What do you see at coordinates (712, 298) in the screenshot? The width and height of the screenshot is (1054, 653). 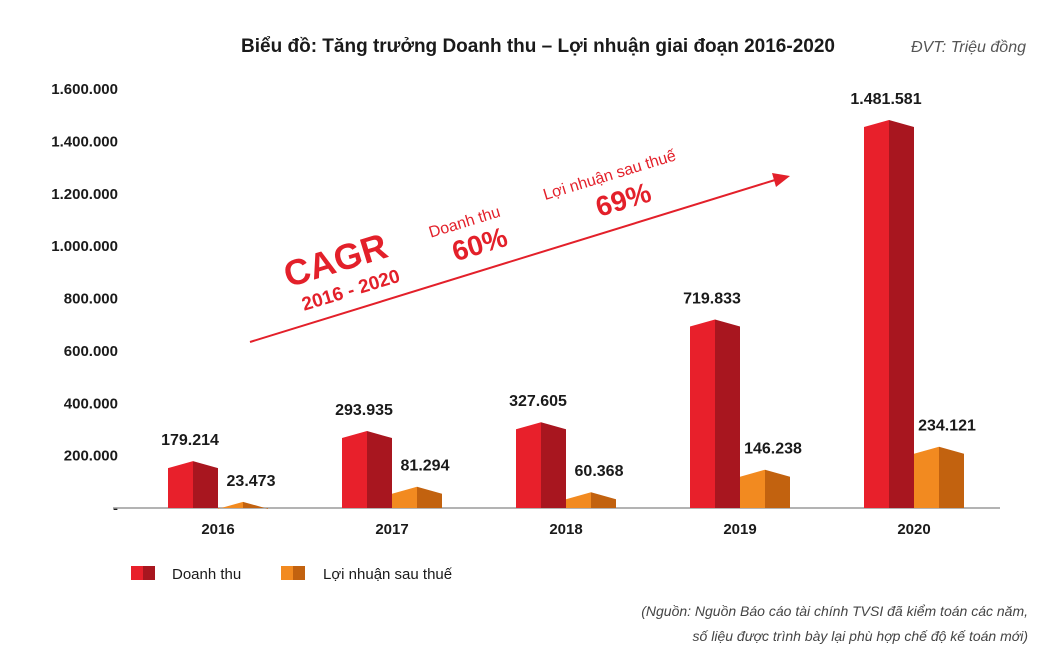 I see `data-label-revenue: 719.833` at bounding box center [712, 298].